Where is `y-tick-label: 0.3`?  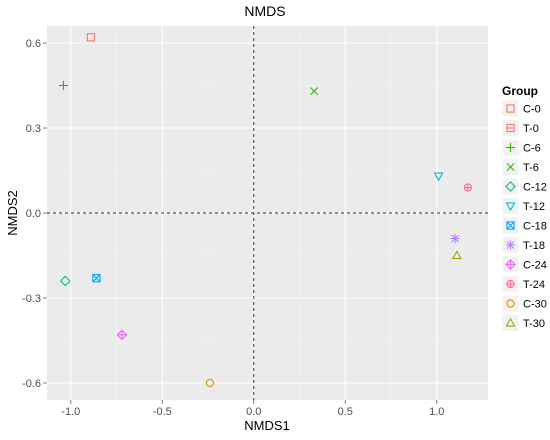
y-tick-label: 0.3 is located at coordinates (33, 129).